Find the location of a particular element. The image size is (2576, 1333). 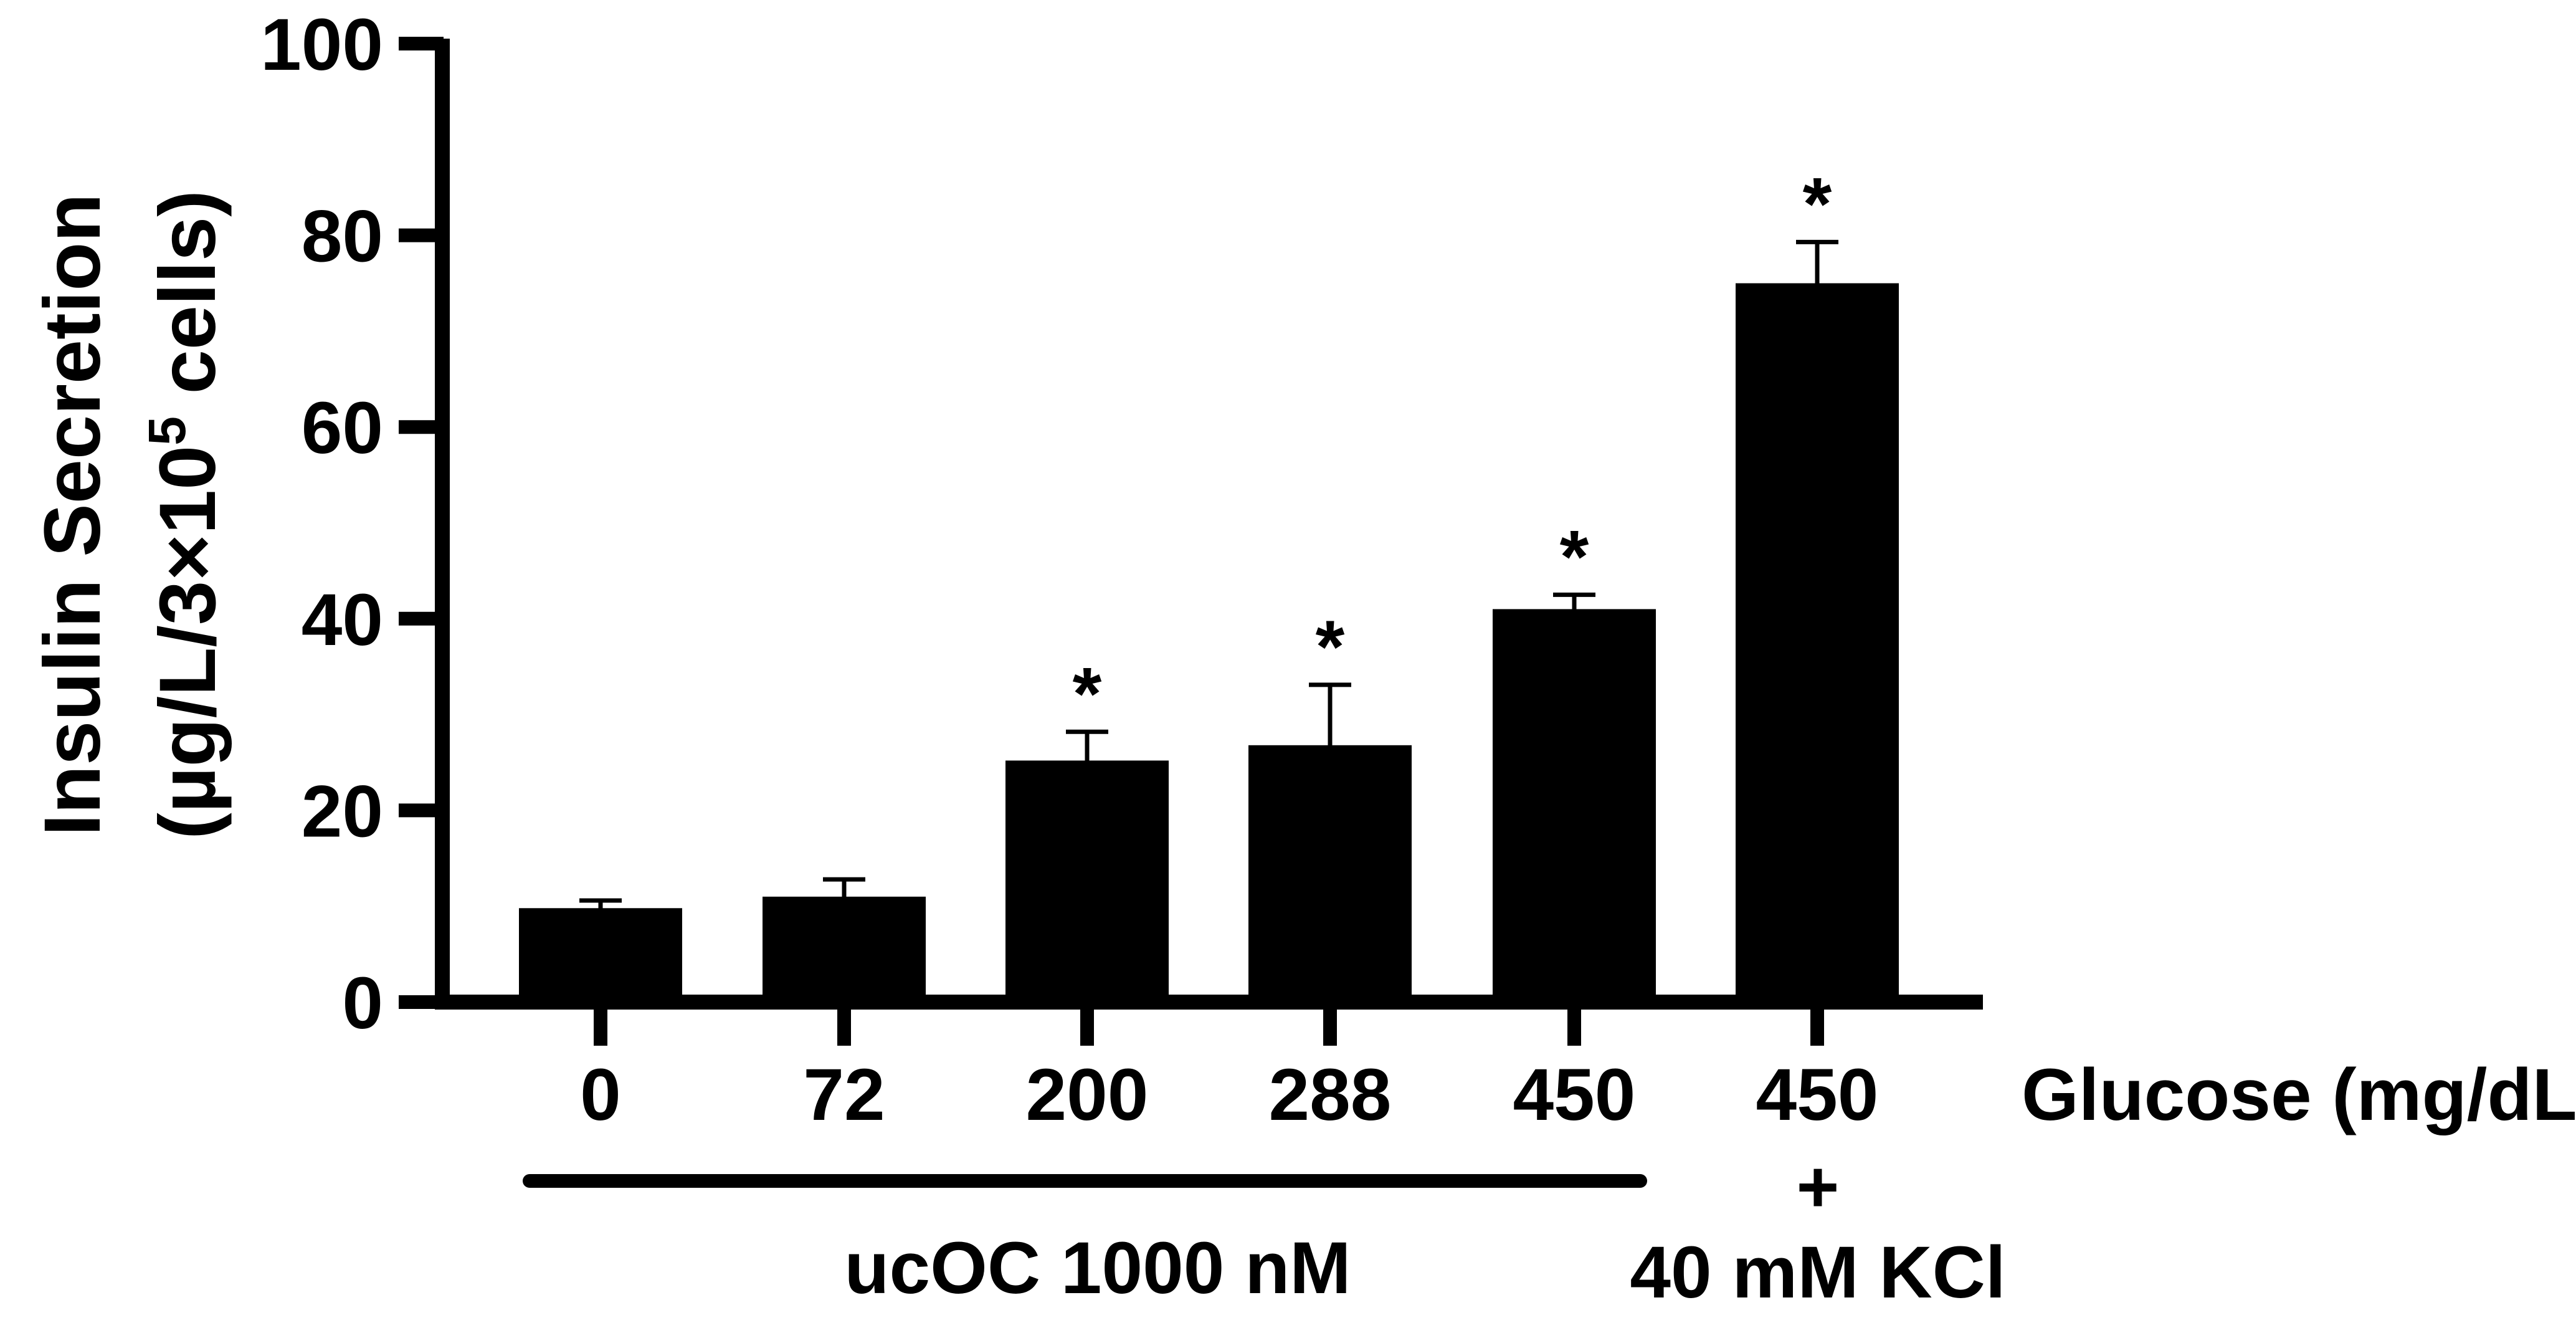

significance-marker-2: * is located at coordinates (1087, 693).